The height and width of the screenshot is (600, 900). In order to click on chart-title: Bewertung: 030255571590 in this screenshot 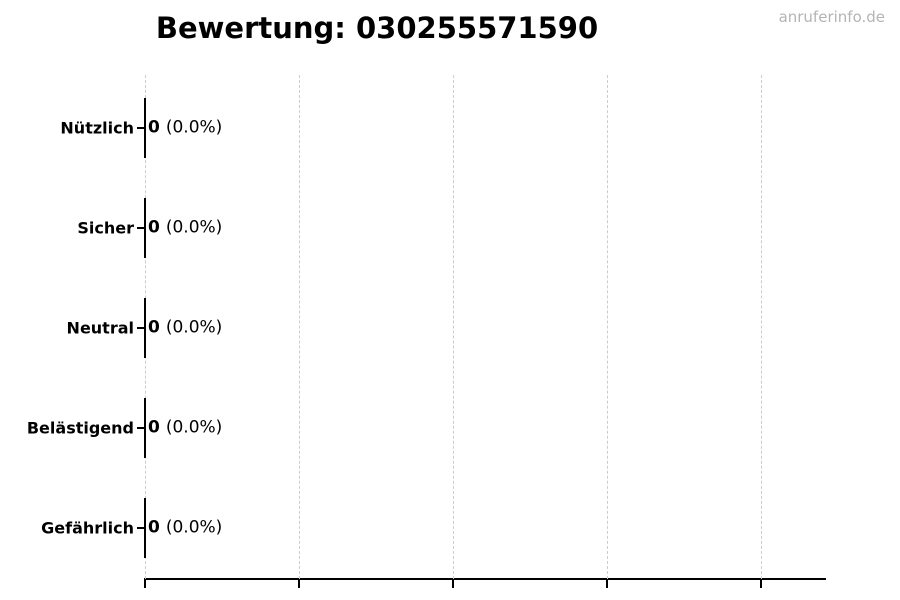, I will do `click(377, 28)`.